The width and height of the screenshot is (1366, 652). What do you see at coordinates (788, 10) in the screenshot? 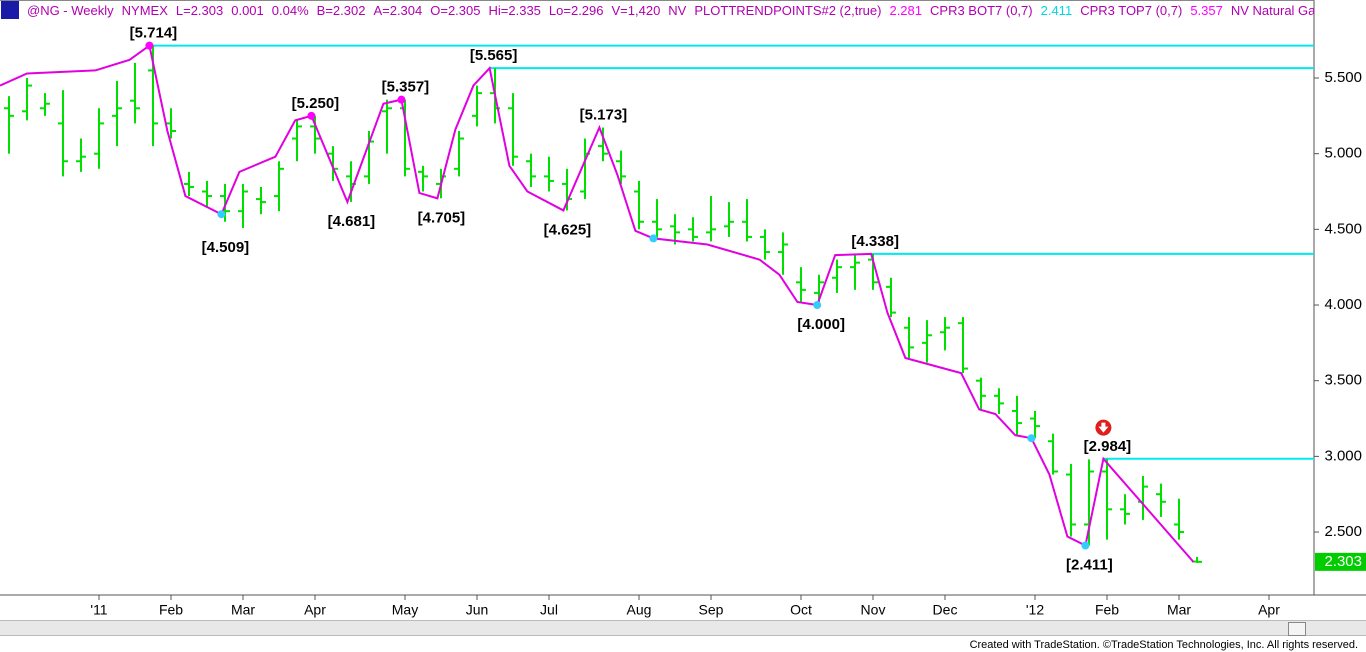
I see `header-item: PLOTTRENDPOINTS#2 (2,true)` at bounding box center [788, 10].